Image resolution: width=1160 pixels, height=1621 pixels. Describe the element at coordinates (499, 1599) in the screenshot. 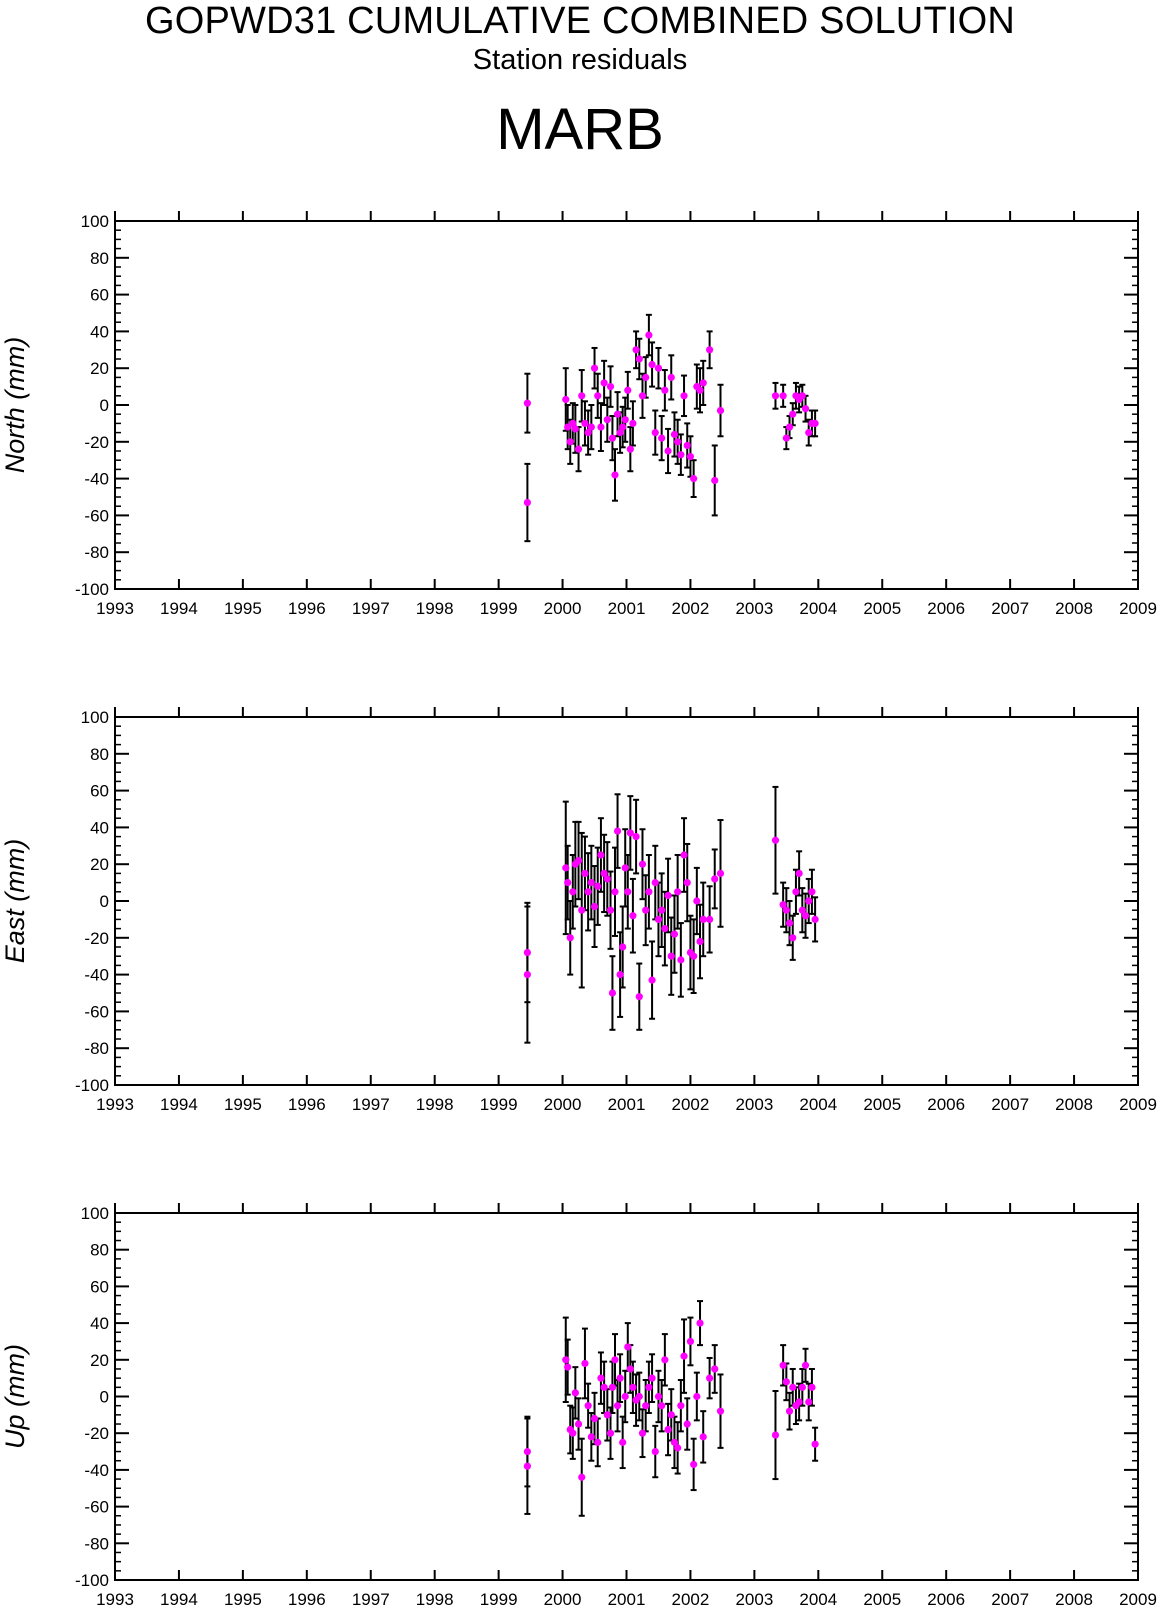

I see `x-tick-label: 1999` at that location.